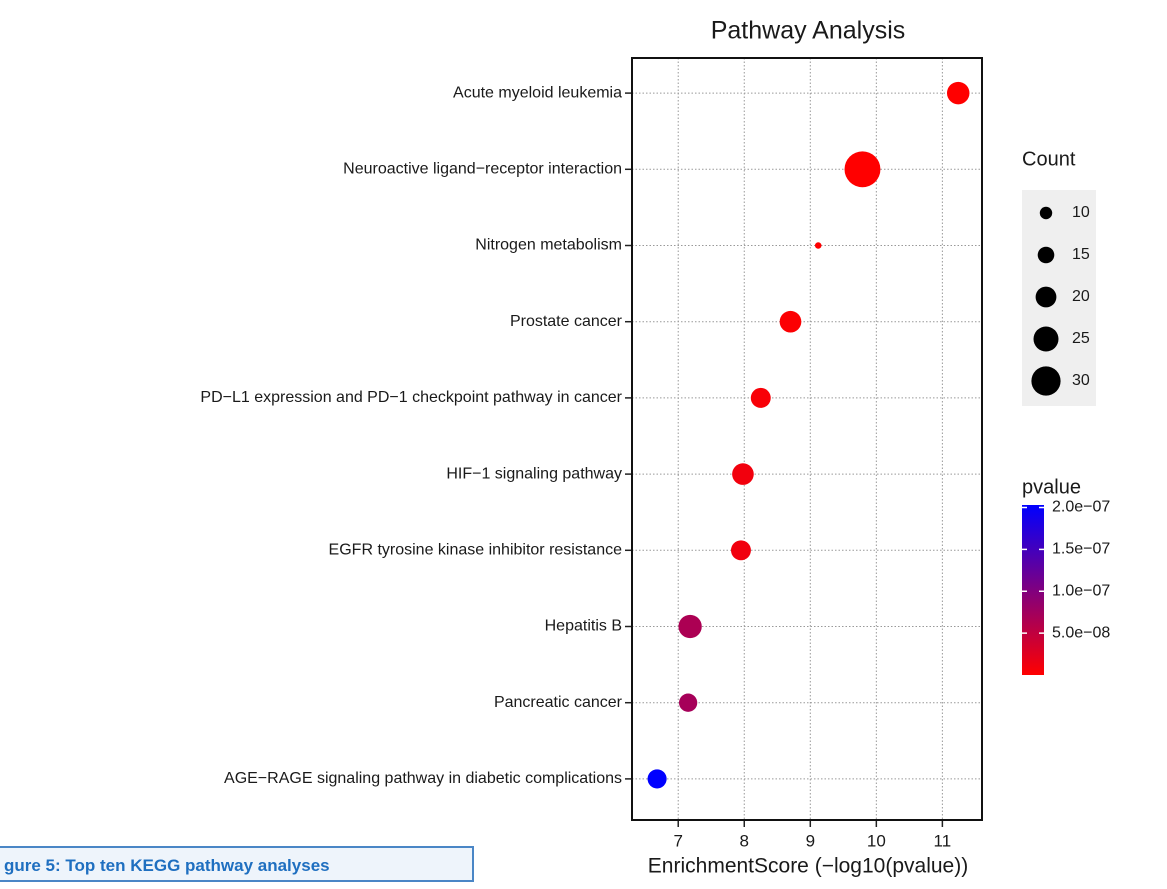 Image resolution: width=1167 pixels, height=889 pixels. What do you see at coordinates (1081, 254) in the screenshot?
I see `size-legend-label: 15` at bounding box center [1081, 254].